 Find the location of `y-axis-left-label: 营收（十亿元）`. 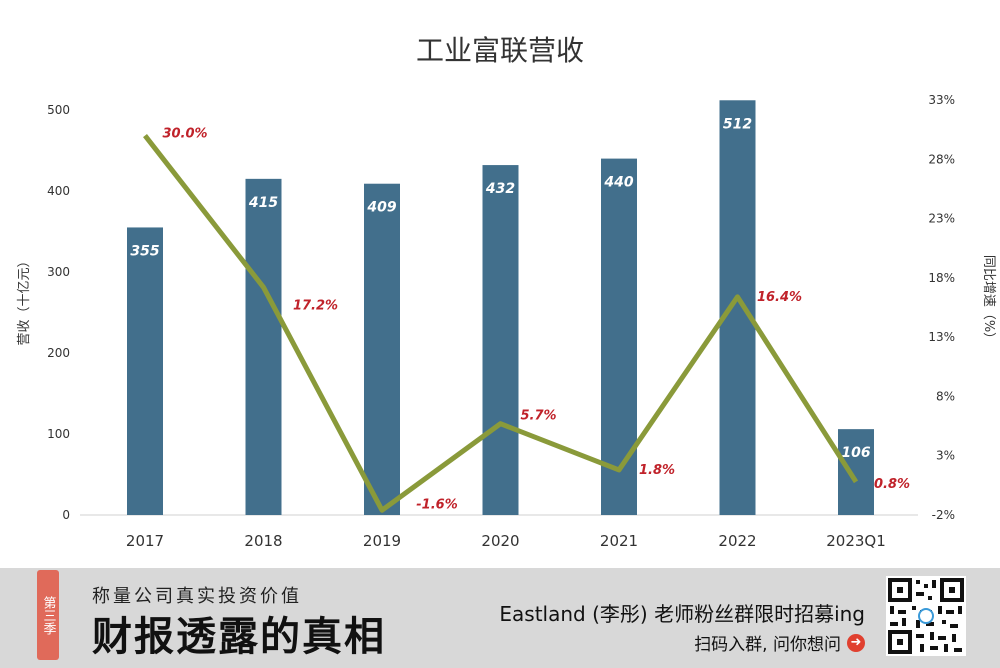

y-axis-left-label: 营收（十亿元） is located at coordinates (24, 299).